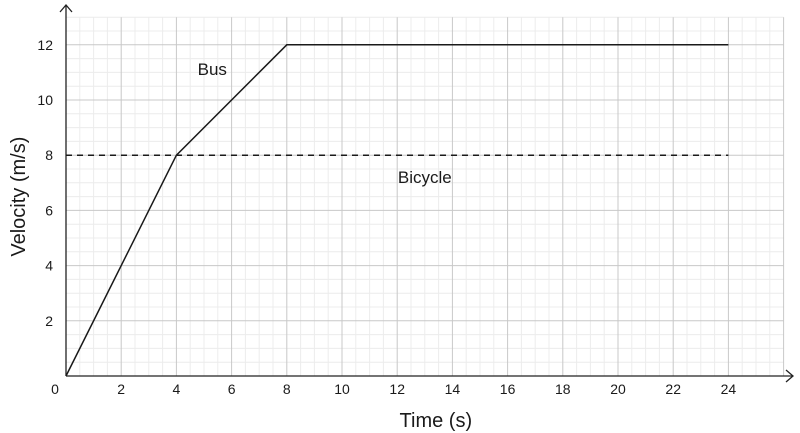 Image resolution: width=800 pixels, height=433 pixels. Describe the element at coordinates (425, 177) in the screenshot. I see `series-label-bicycle: Bicycle` at that location.